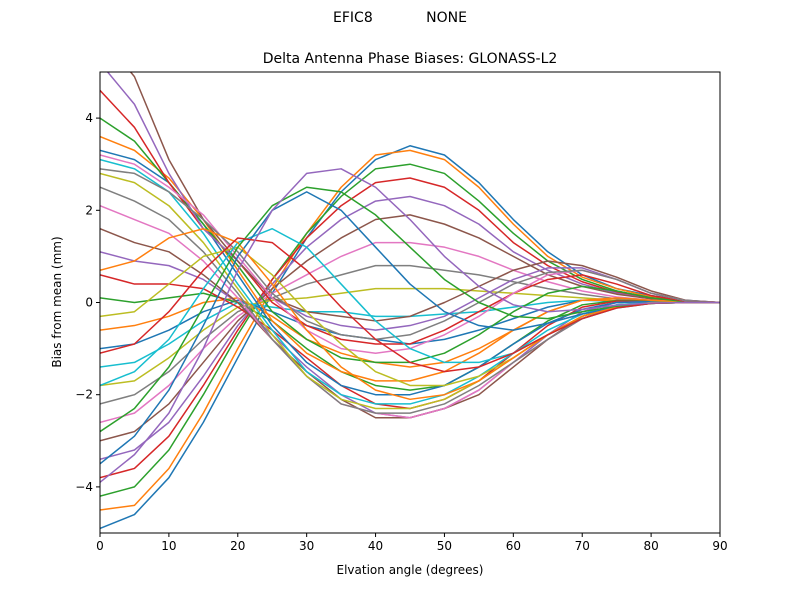 The image size is (800, 600). I want to click on x-tick-label: 10, so click(168, 546).